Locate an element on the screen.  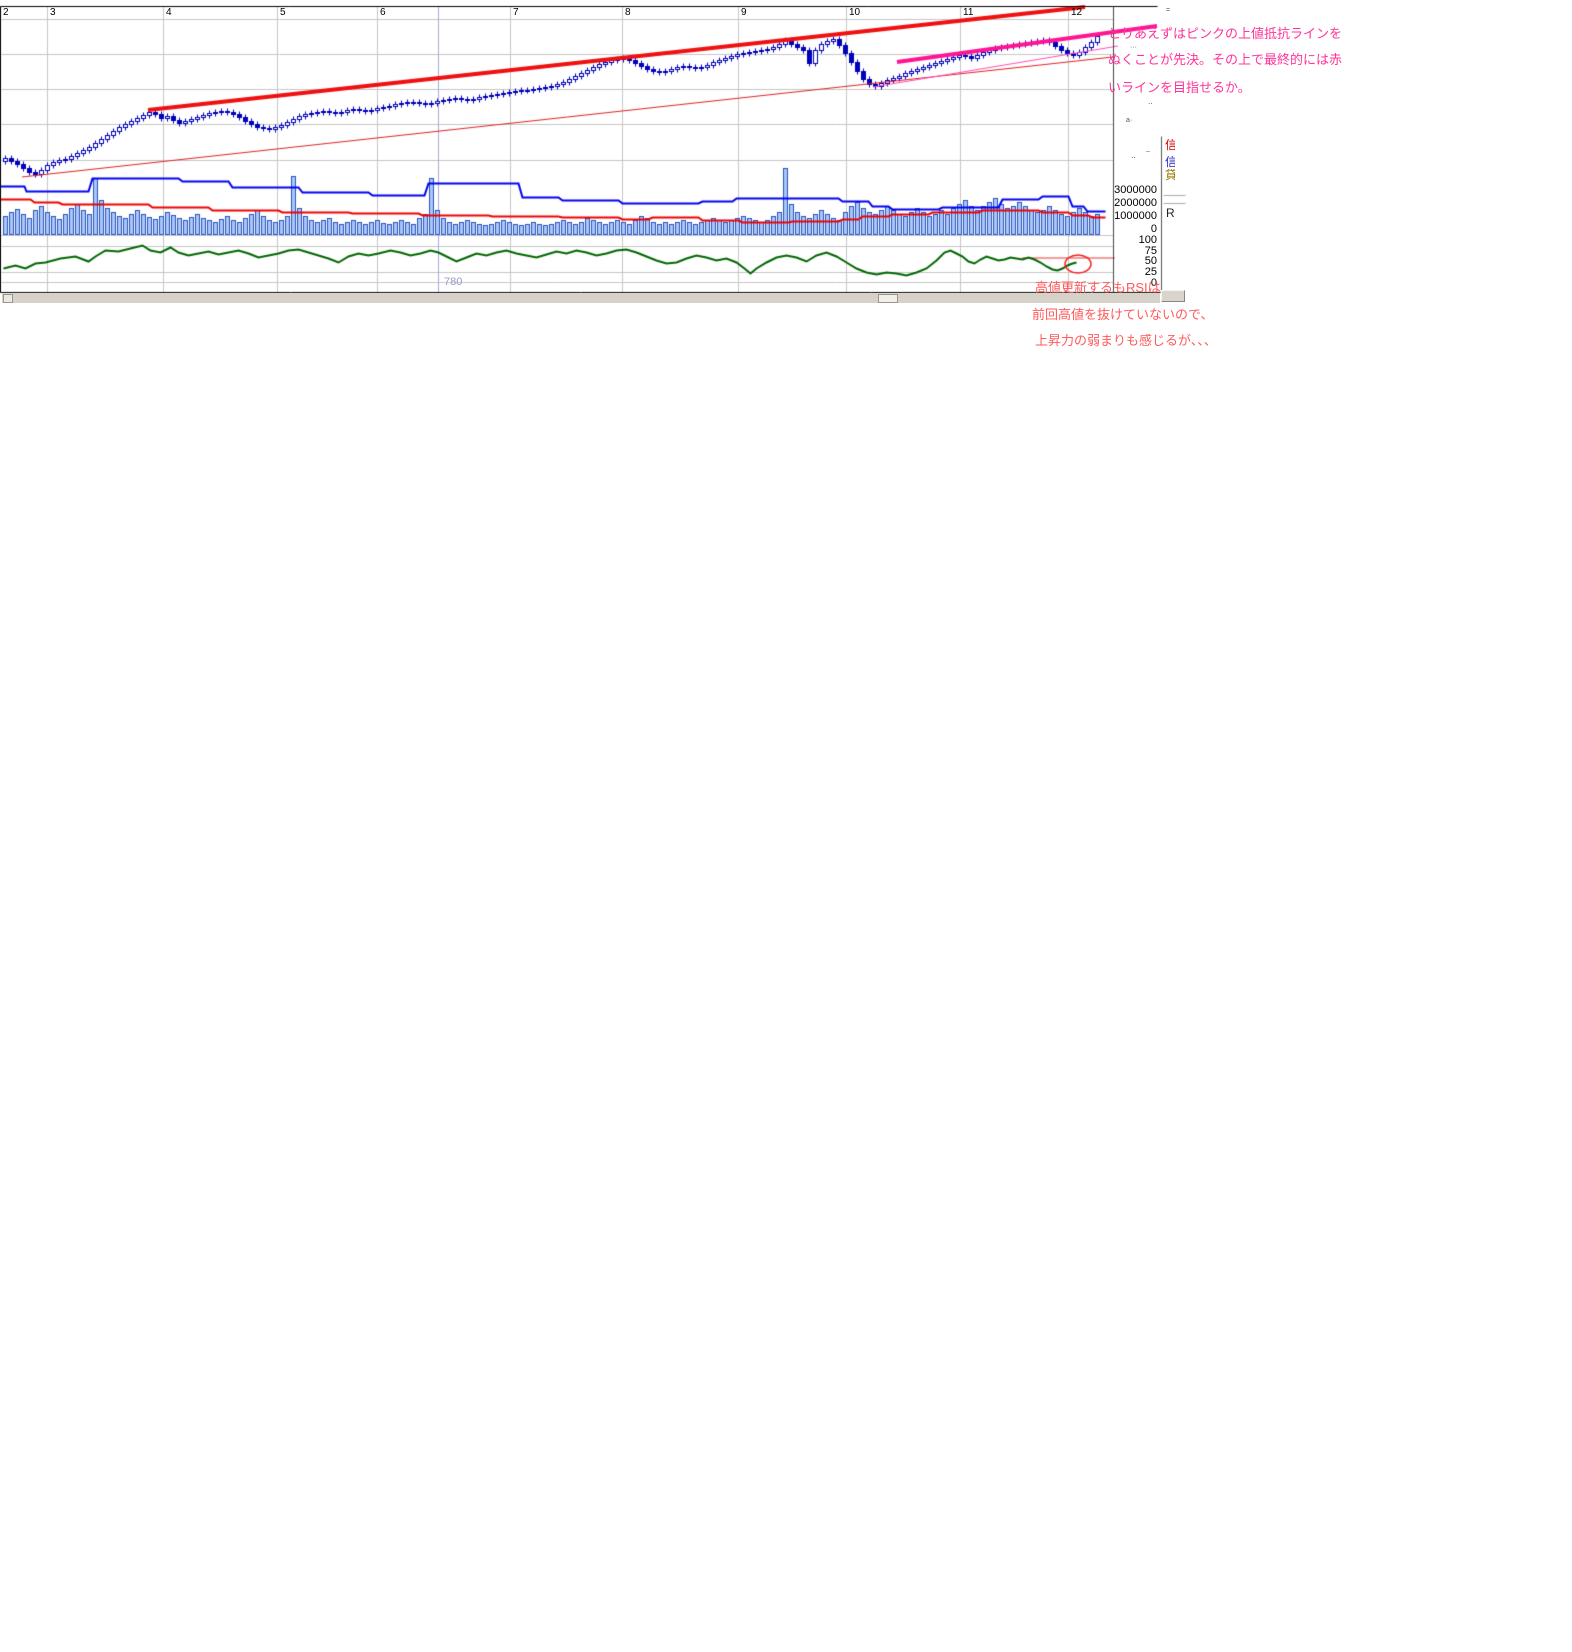
annotation-pink-line1: とりあえずはピンクの上値抵抗ラインを is located at coordinates (1225, 33).